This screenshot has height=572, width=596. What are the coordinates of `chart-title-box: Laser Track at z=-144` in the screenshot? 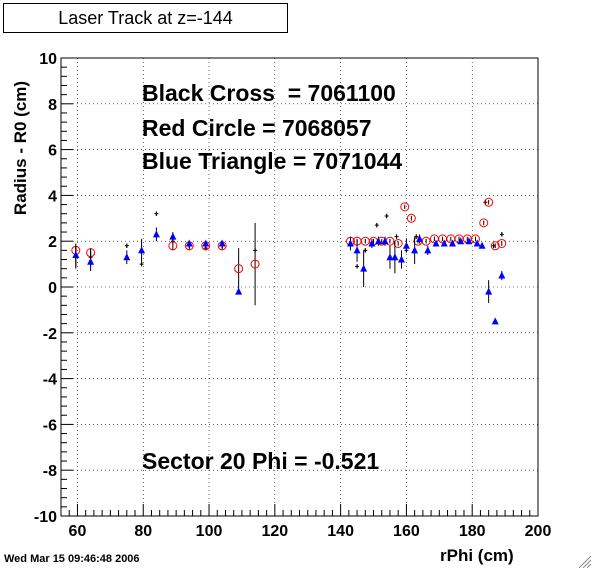 It's located at (145, 18).